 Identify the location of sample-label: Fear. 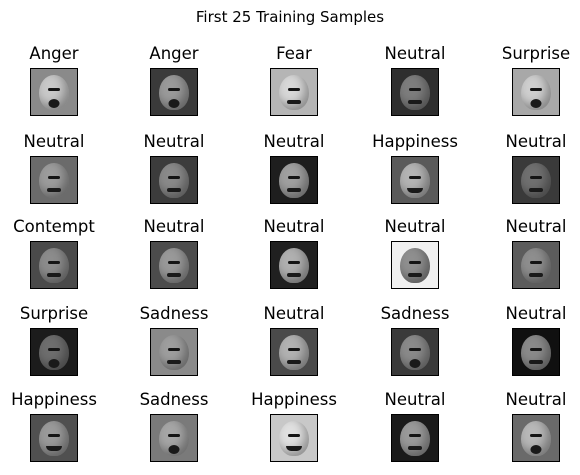
(294, 53).